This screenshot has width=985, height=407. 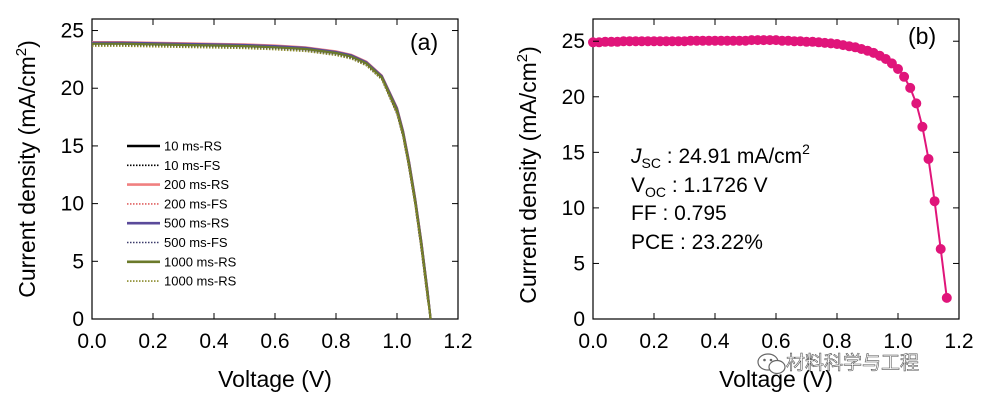 What do you see at coordinates (573, 41) in the screenshot?
I see `panel-b-y-tick-label: 25` at bounding box center [573, 41].